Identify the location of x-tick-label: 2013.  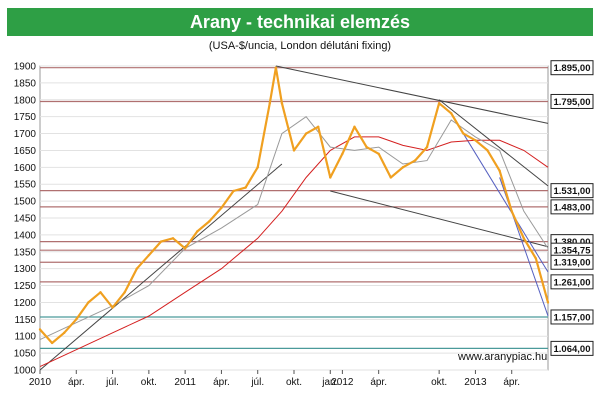
(475, 382).